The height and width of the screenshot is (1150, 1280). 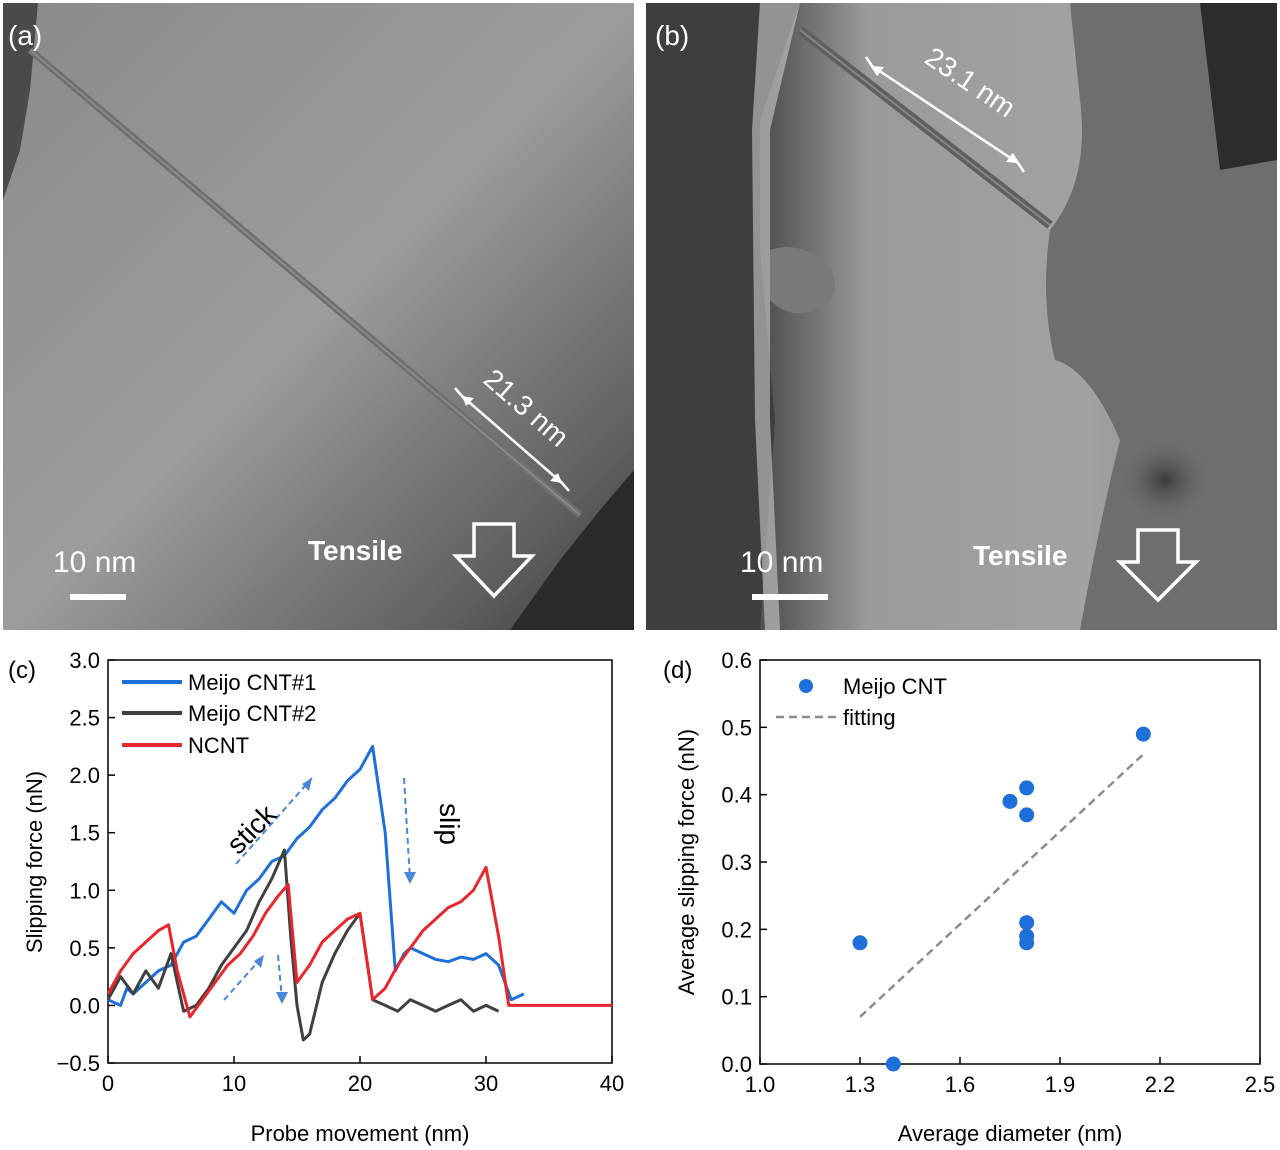 I want to click on measure-arrow-a, so click(x=512, y=439).